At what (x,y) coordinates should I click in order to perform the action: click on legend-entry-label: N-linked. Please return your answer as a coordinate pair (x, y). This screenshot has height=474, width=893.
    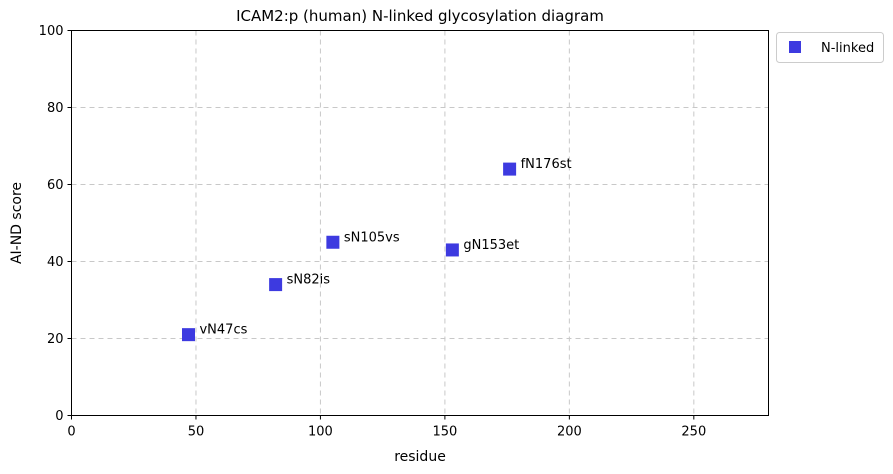
    Looking at the image, I should click on (847, 48).